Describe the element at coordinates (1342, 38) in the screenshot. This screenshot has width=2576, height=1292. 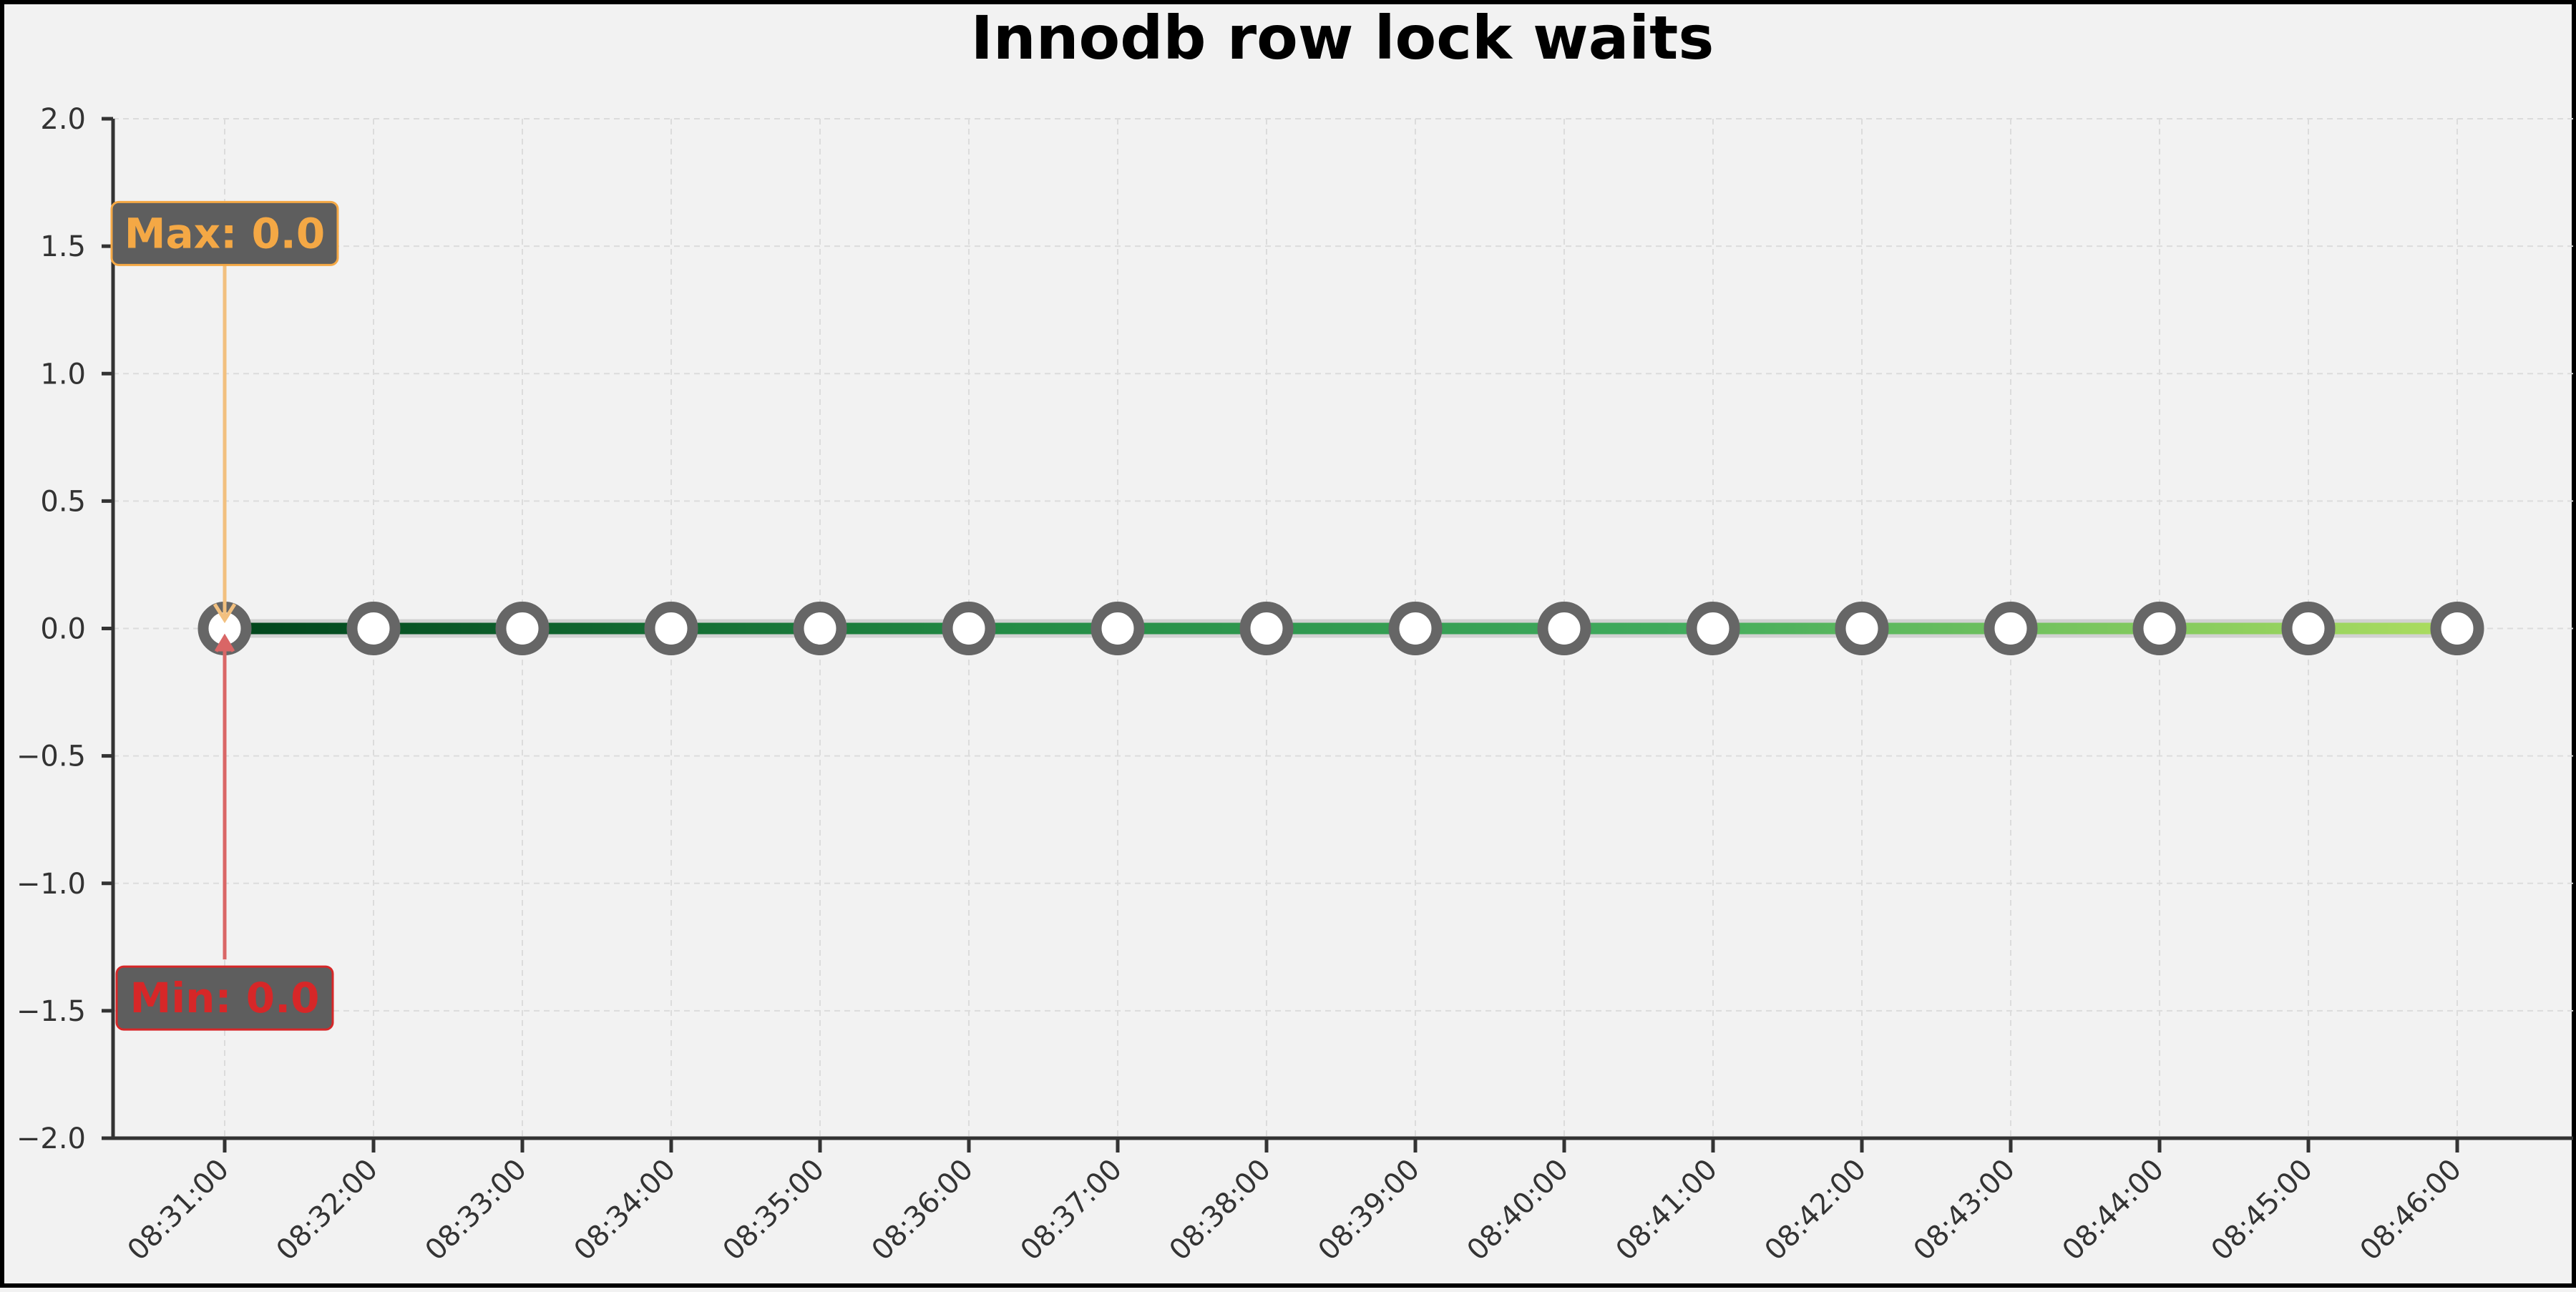
I see `chart-title: Innodb row lock waits` at that location.